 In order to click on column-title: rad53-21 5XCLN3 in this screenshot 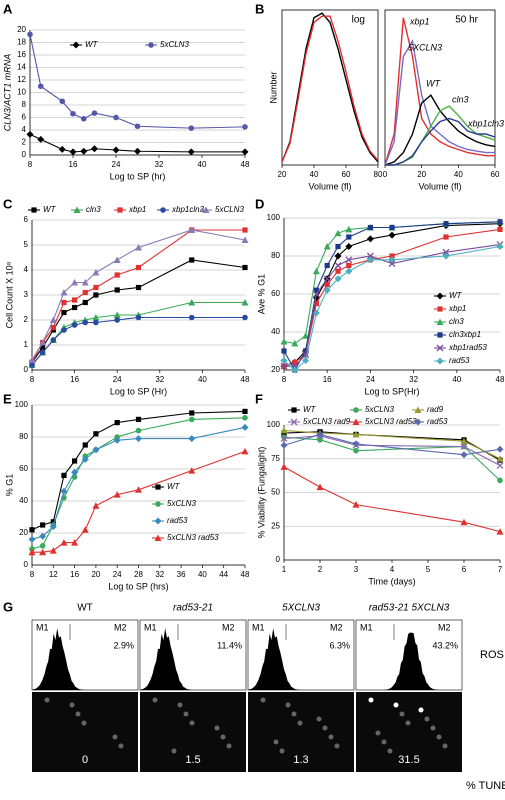, I will do `click(409, 608)`.